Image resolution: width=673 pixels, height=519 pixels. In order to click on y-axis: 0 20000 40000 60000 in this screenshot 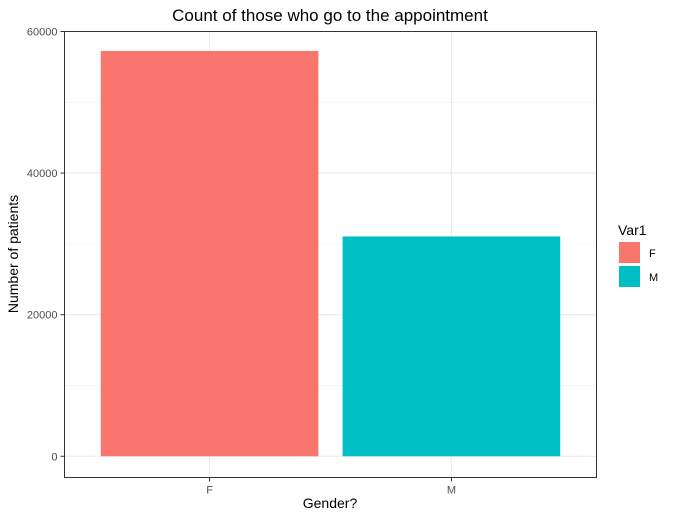, I will do `click(46, 245)`.